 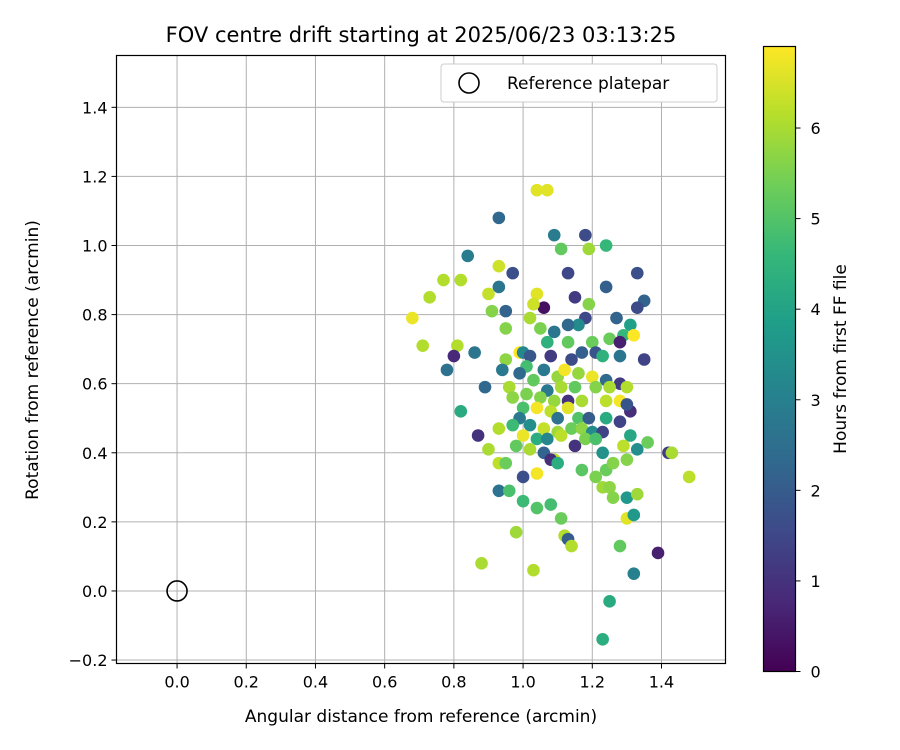 I want to click on legend-marker, so click(x=469, y=83).